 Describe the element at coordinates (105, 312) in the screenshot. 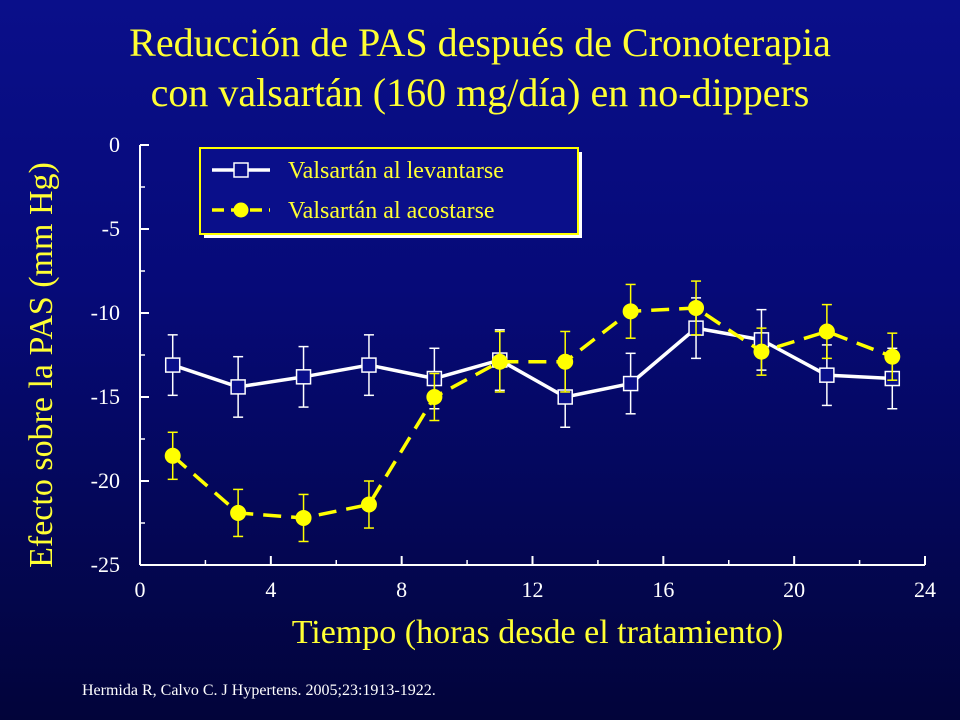

I see `y-tick-label: -10` at that location.